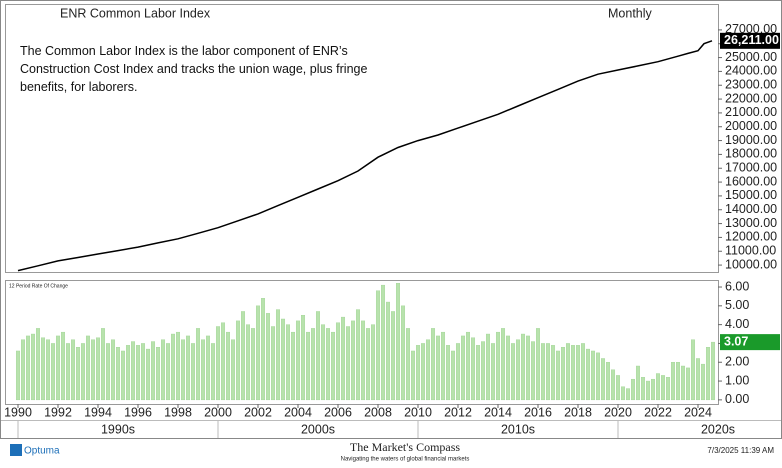 Image resolution: width=782 pixels, height=468 pixels. Describe the element at coordinates (737, 286) in the screenshot. I see `y-tick-label: 6.00` at that location.